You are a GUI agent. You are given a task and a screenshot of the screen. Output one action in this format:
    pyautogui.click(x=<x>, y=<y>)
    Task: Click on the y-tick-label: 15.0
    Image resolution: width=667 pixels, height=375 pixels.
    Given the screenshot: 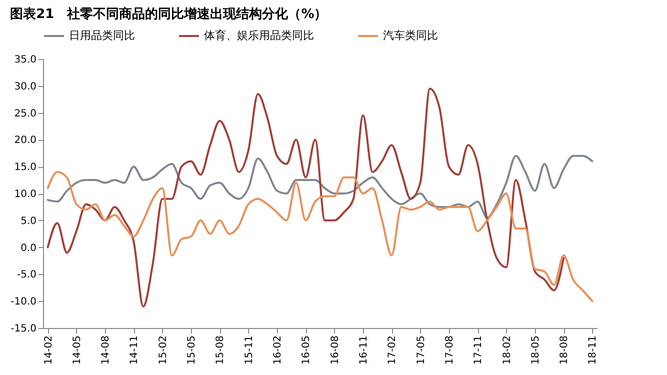 What is the action you would take?
    pyautogui.click(x=25, y=168)
    